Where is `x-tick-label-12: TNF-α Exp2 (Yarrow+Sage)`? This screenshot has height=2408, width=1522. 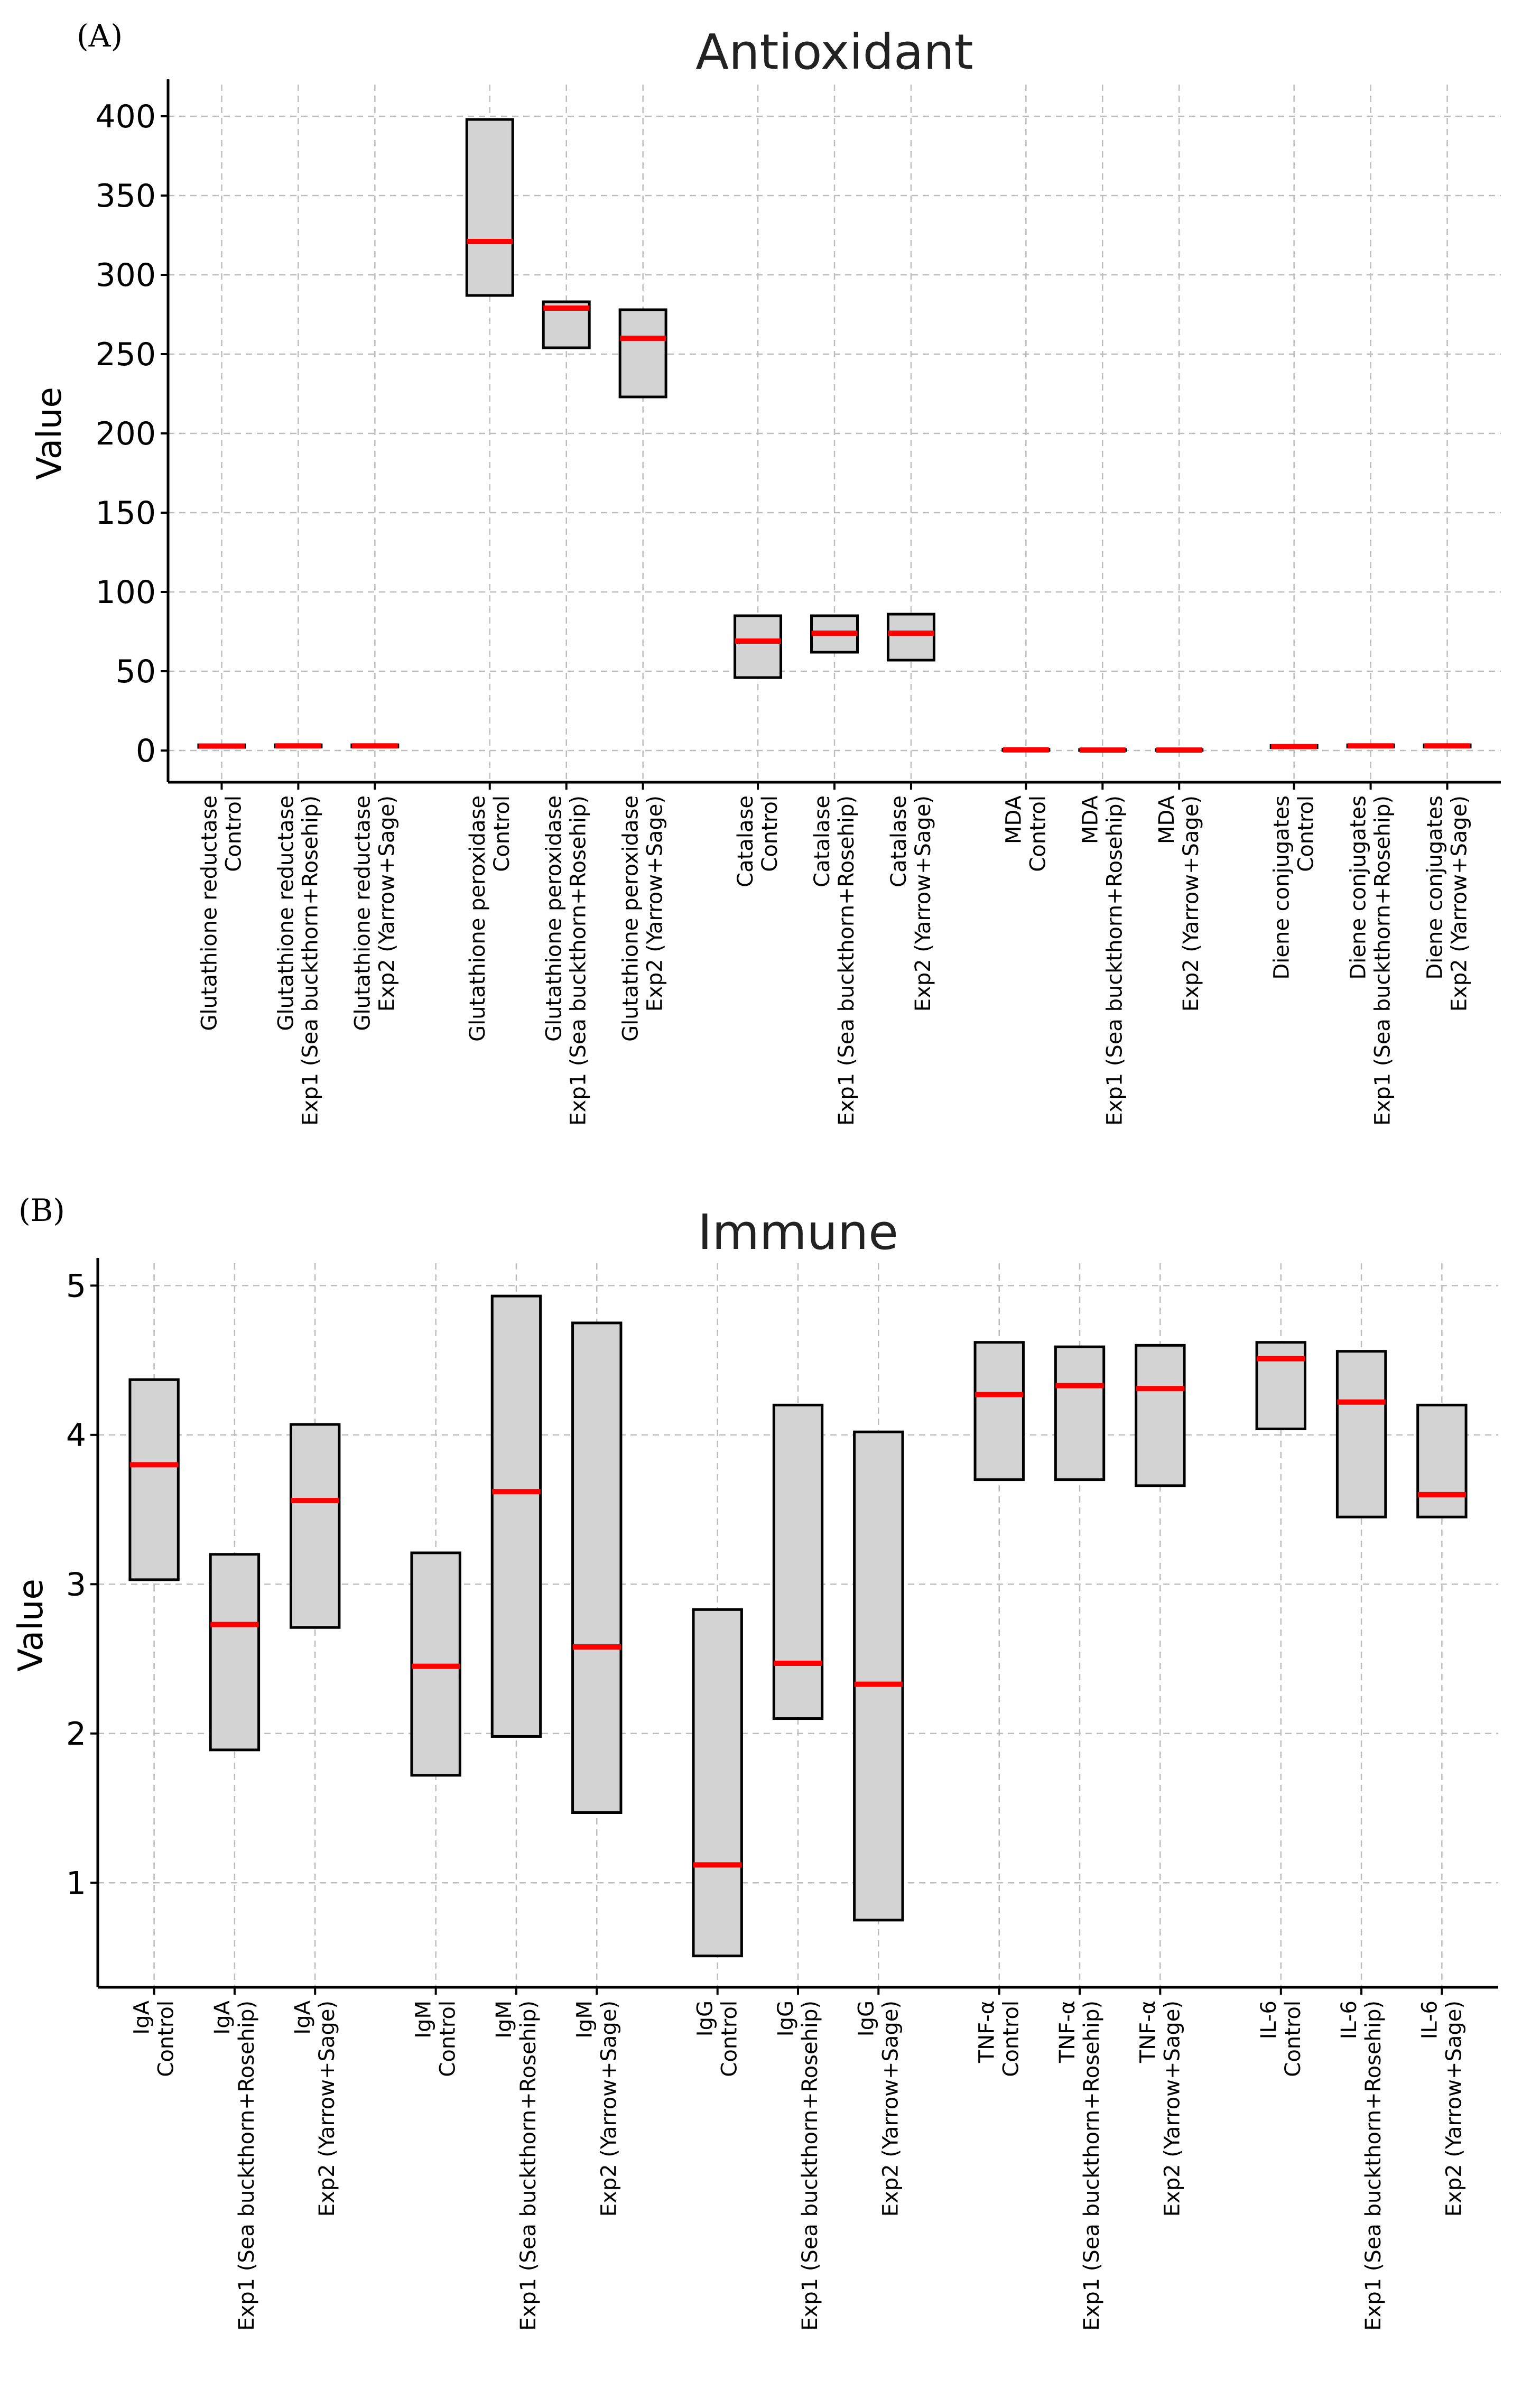 x-tick-label-12: TNF-α Exp2 (Yarrow+Sage) is located at coordinates (1160, 2109).